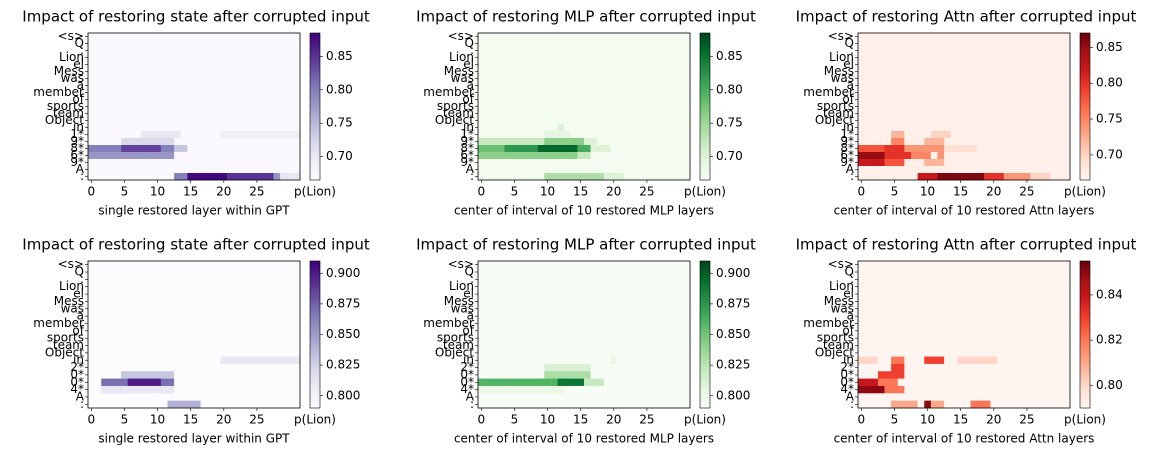  I want to click on y-tick-label: Q, so click(469, 272).